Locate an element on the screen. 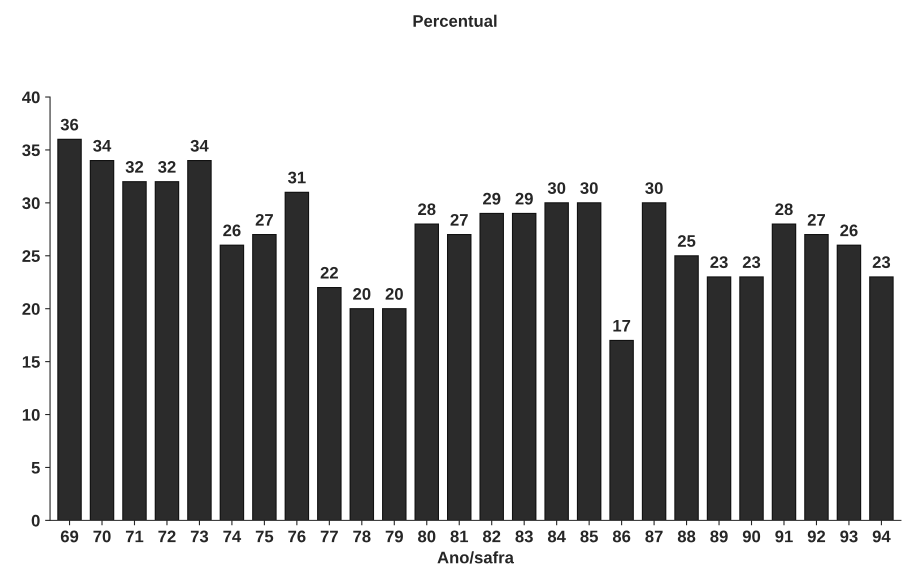  x-tick-label: 73 is located at coordinates (199, 536).